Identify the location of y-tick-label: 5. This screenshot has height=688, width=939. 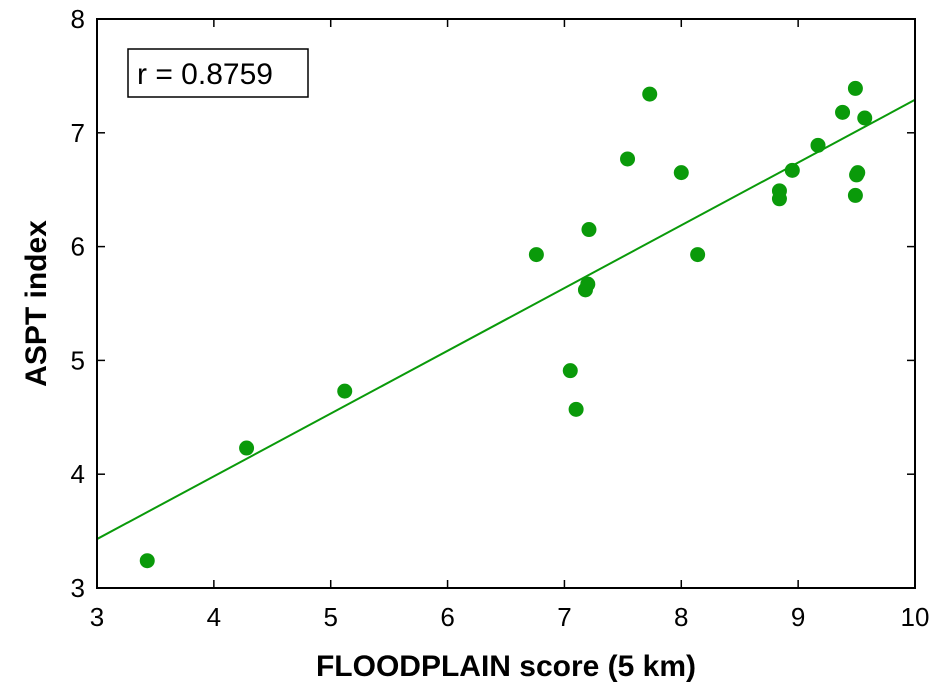
(78, 360).